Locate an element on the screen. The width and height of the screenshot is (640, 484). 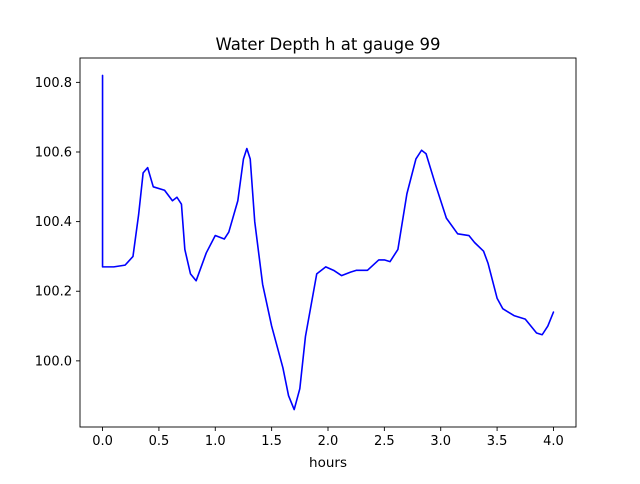
x-tick-label: 2.5 is located at coordinates (384, 441).